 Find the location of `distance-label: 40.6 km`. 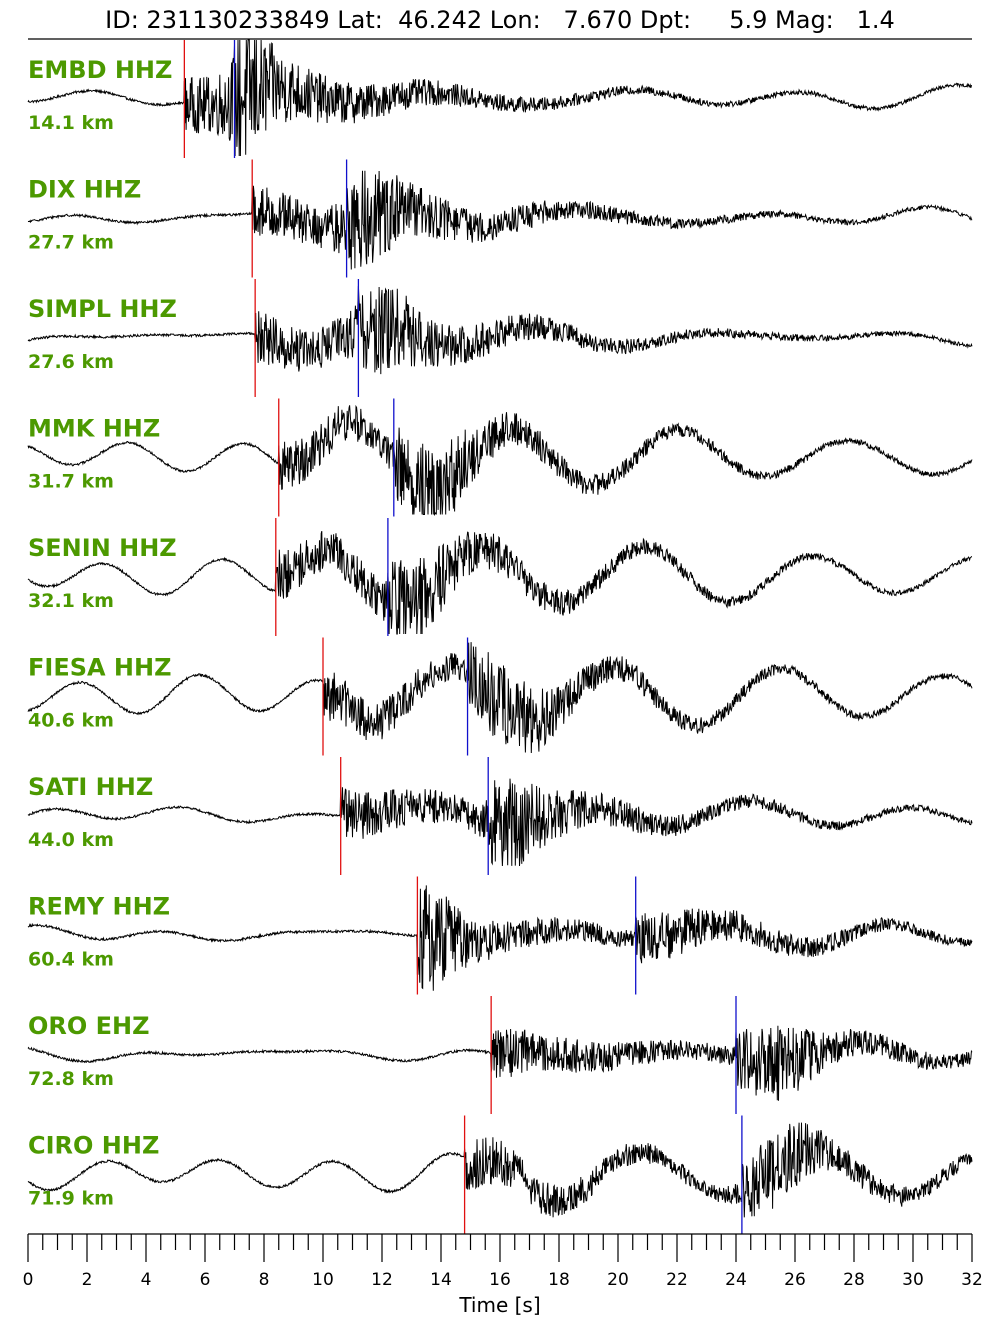

distance-label: 40.6 km is located at coordinates (71, 721).